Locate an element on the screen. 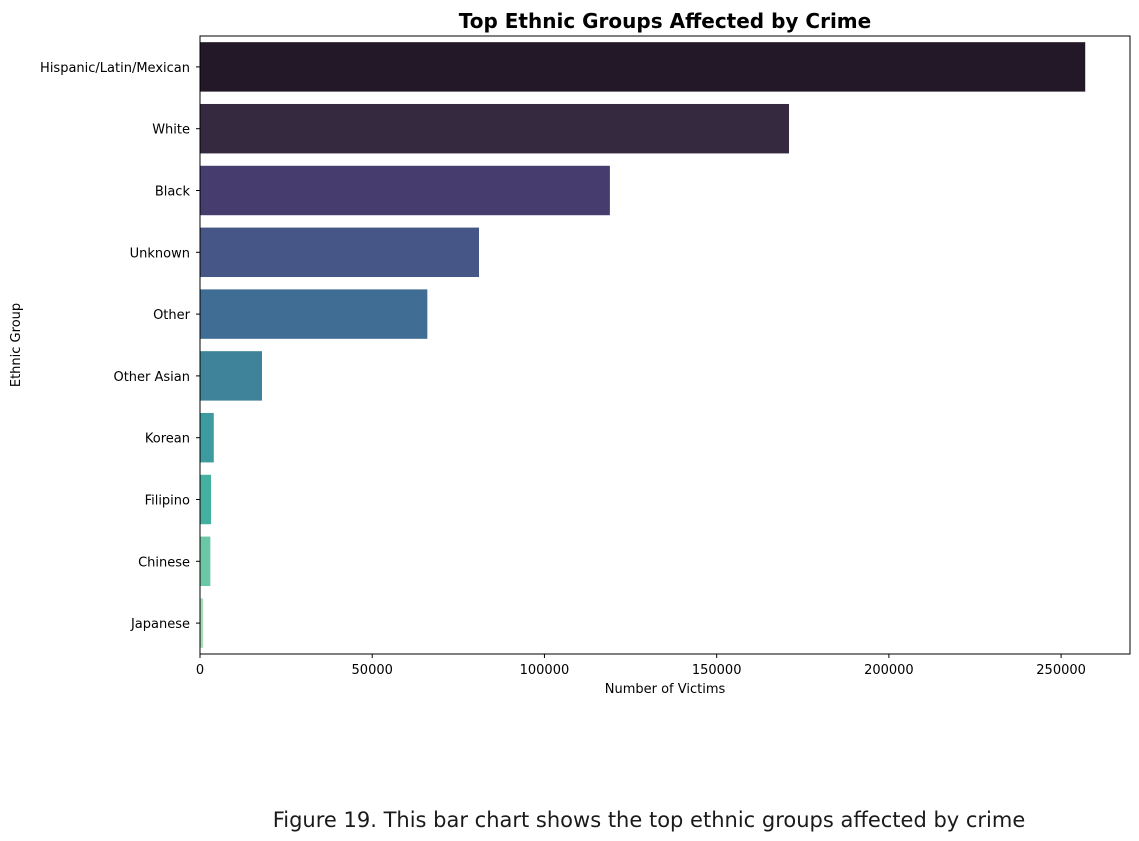 The width and height of the screenshot is (1139, 841). y-tick-label: Korean is located at coordinates (167, 439).